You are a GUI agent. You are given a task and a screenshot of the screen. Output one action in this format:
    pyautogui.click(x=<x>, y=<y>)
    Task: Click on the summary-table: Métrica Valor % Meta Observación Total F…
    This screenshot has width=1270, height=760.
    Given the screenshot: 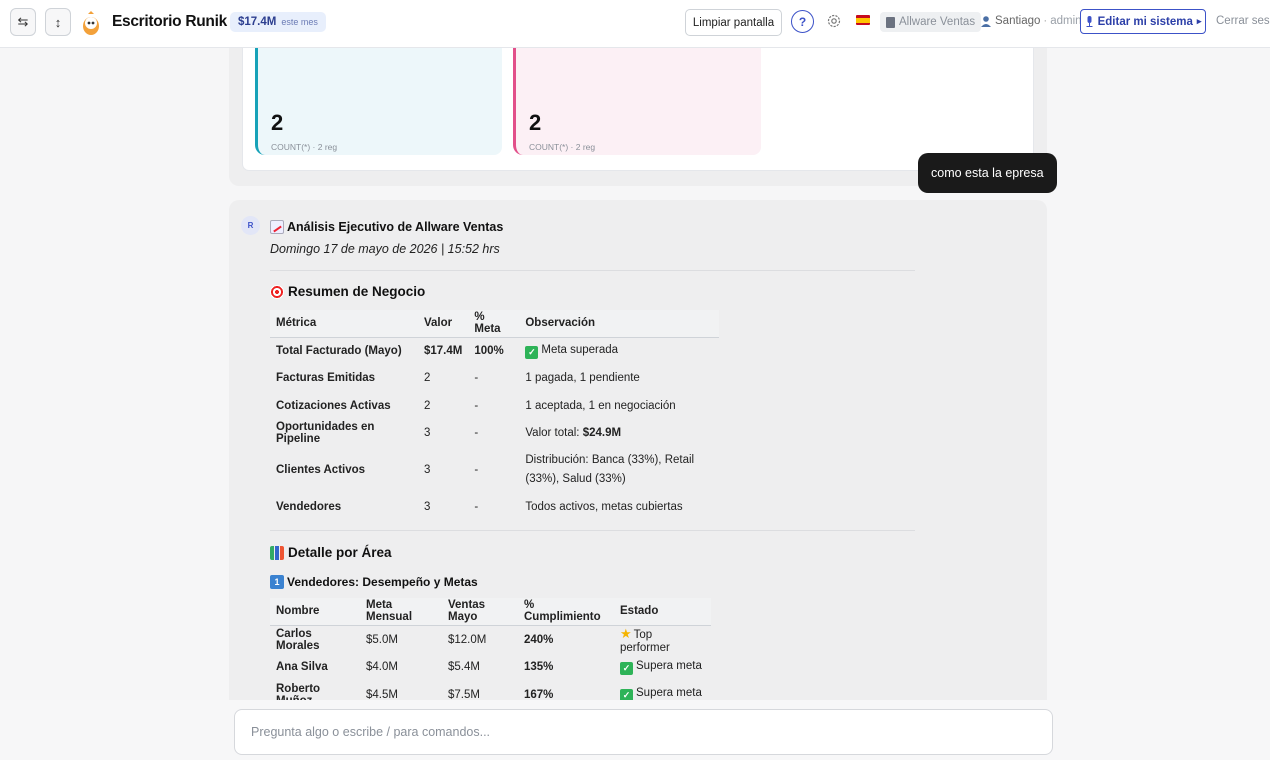 What is the action you would take?
    pyautogui.click(x=495, y=415)
    